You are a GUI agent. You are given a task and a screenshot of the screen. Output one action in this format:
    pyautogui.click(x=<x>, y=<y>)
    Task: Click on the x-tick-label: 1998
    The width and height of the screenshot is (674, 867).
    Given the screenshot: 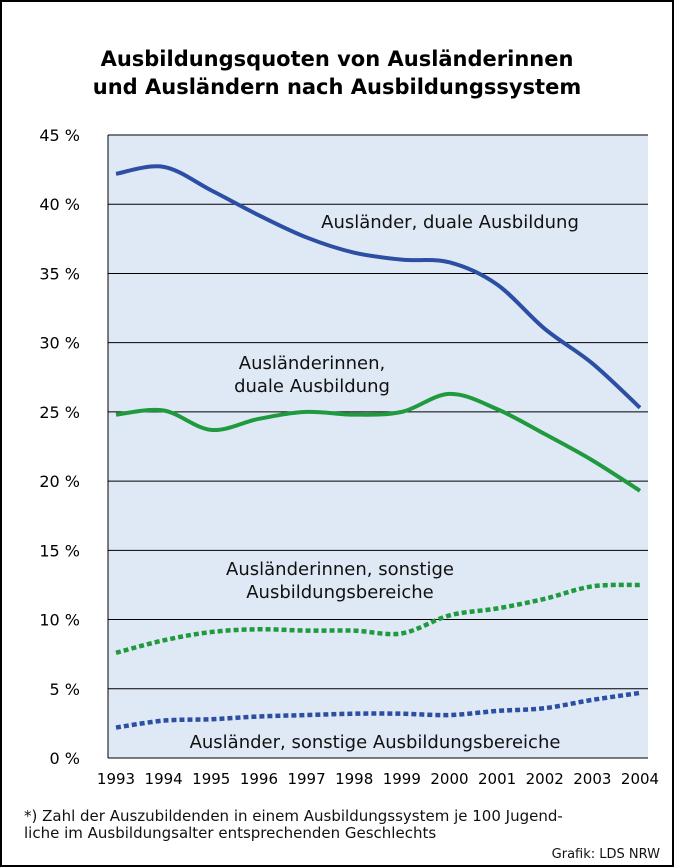 What is the action you would take?
    pyautogui.click(x=354, y=779)
    